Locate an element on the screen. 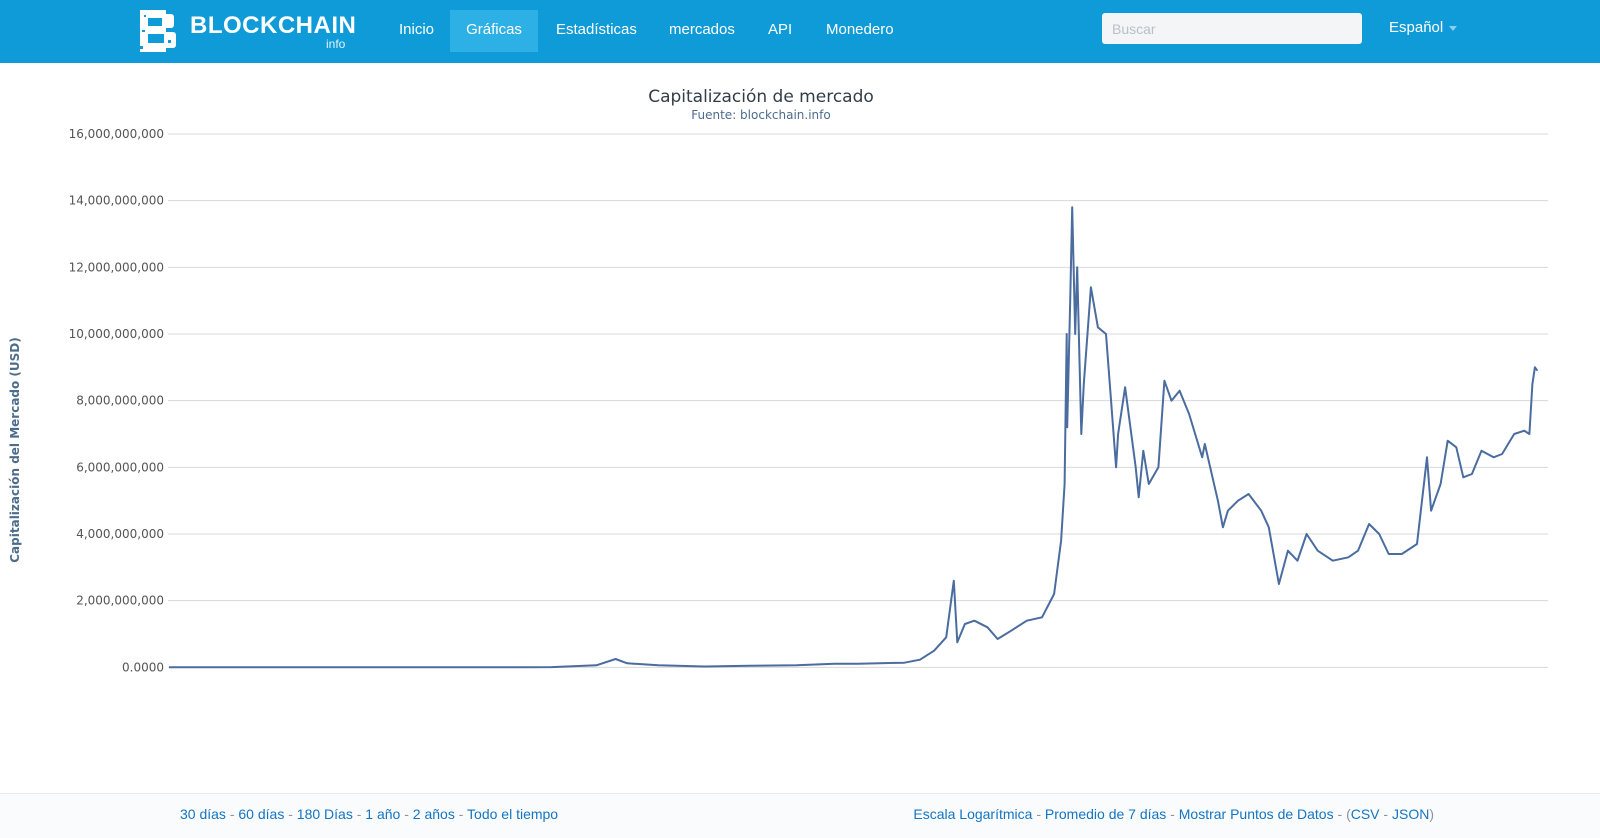 This screenshot has height=838, width=1600. logo-subtext: info is located at coordinates (336, 44).